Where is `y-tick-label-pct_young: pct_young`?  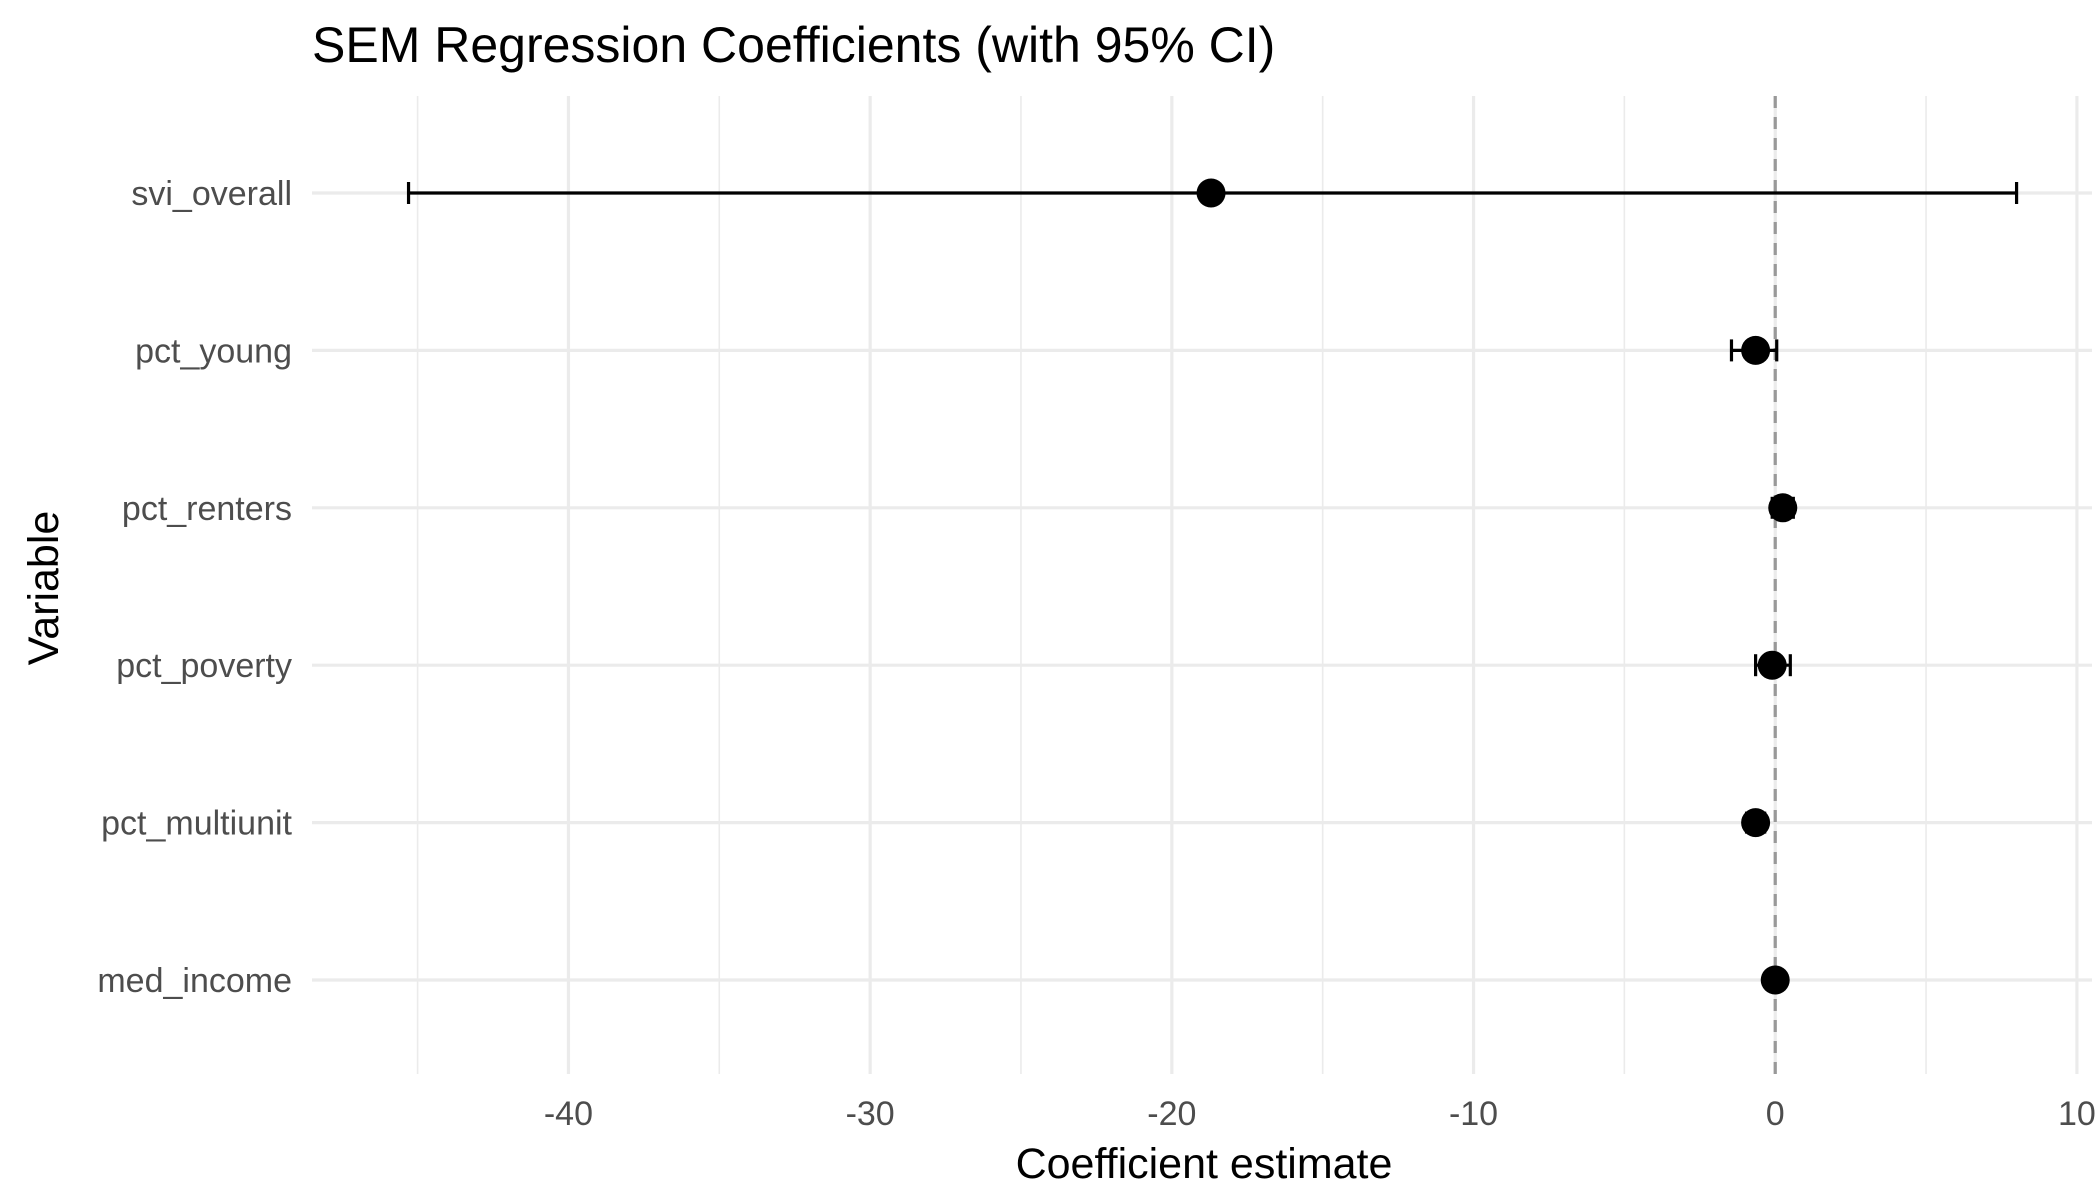 y-tick-label-pct_young: pct_young is located at coordinates (213, 351).